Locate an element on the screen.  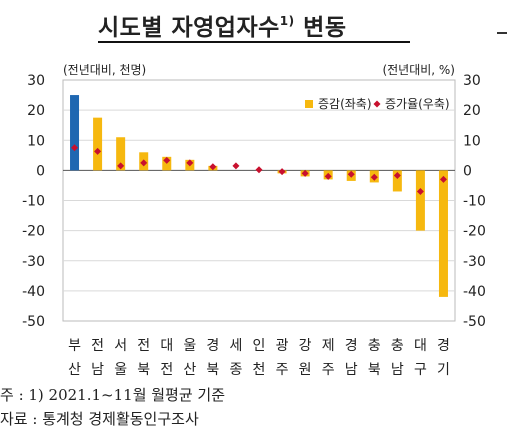
category-label: 세 is located at coordinates (235, 346).